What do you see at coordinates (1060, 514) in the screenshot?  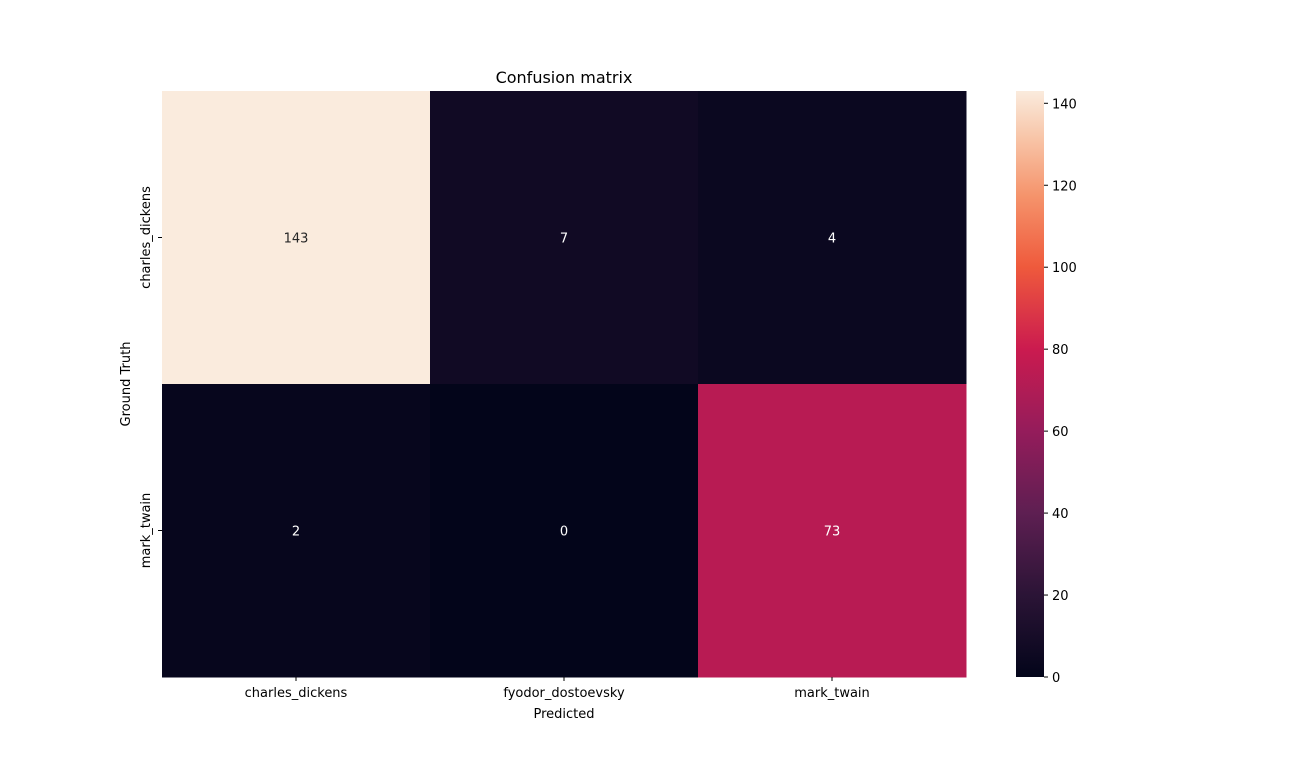 I see `colorbar-tick-label: 40` at bounding box center [1060, 514].